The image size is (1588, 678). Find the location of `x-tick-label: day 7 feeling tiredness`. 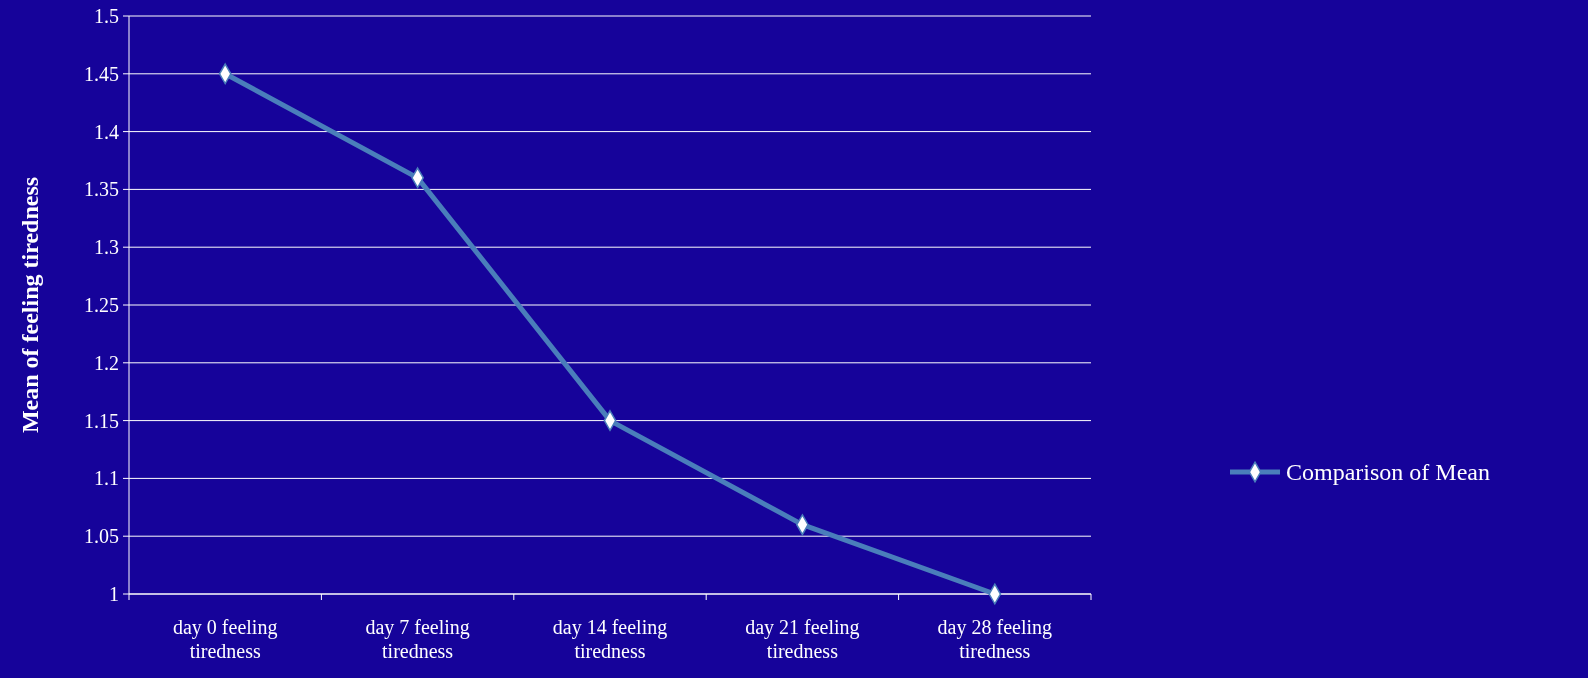

x-tick-label: day 7 feeling tiredness is located at coordinates (417, 639).